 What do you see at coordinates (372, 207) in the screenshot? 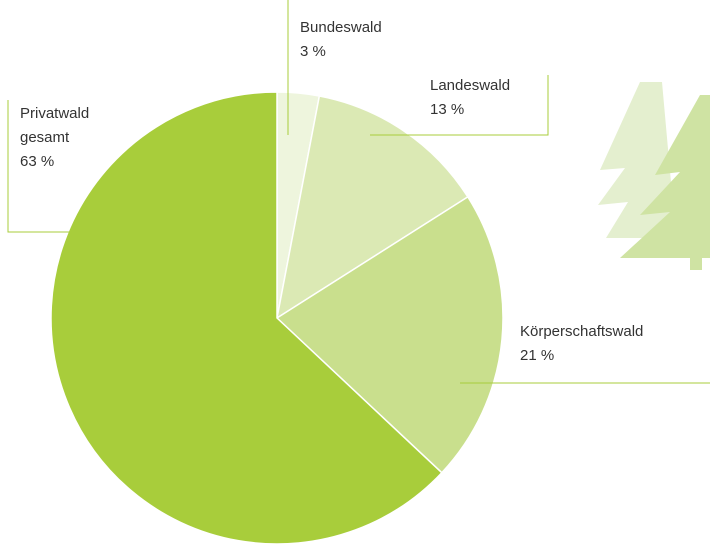
I see `pie-slice` at bounding box center [372, 207].